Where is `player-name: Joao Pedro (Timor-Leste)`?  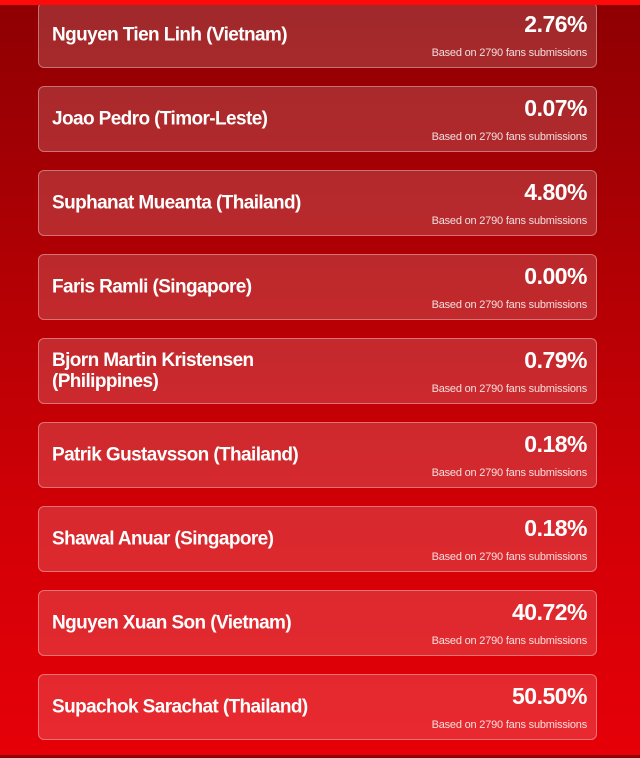
player-name: Joao Pedro (Timor-Leste) is located at coordinates (160, 119).